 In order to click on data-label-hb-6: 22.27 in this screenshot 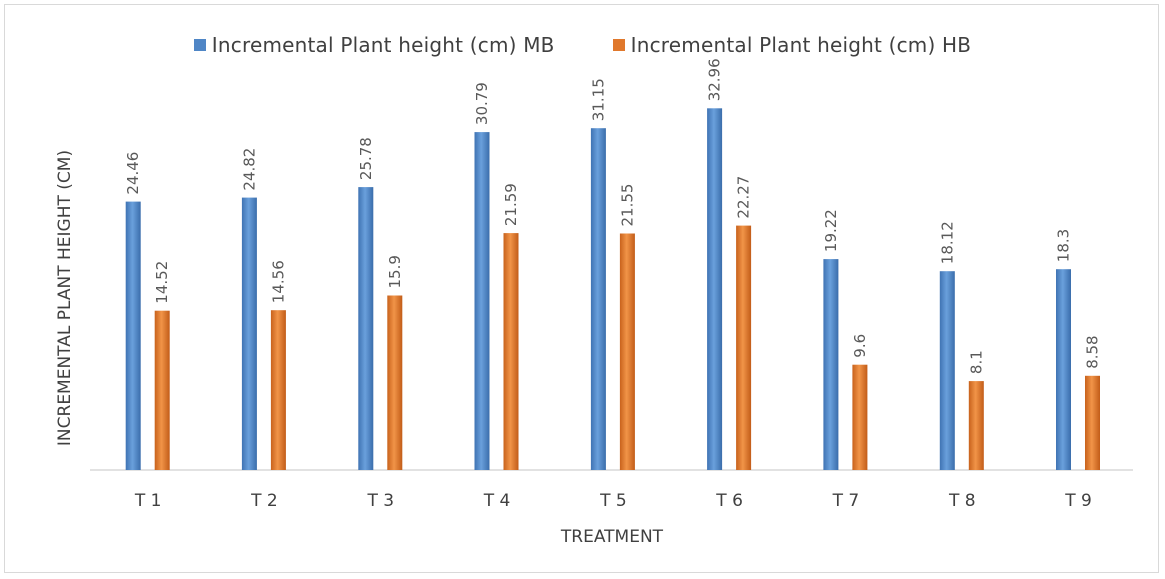, I will do `click(744, 197)`.